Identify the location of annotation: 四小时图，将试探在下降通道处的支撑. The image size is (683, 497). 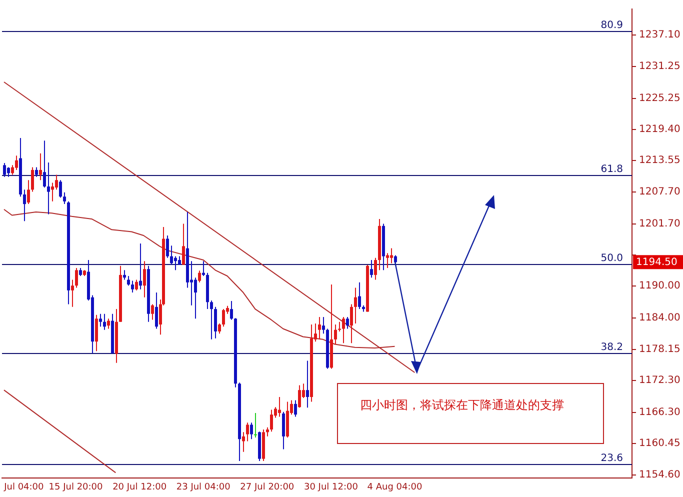
(470, 413).